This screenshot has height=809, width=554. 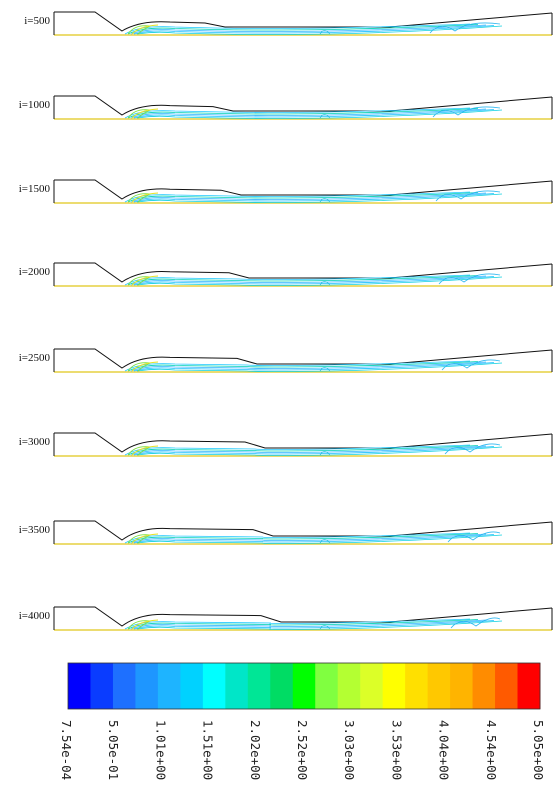 I want to click on colorbar-tick-label: 1.01e+00, so click(x=160, y=750).